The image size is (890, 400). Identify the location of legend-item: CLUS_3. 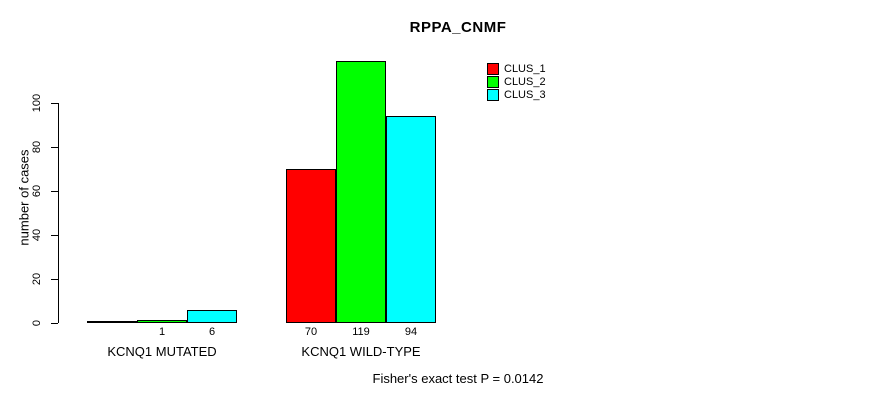
(516, 94).